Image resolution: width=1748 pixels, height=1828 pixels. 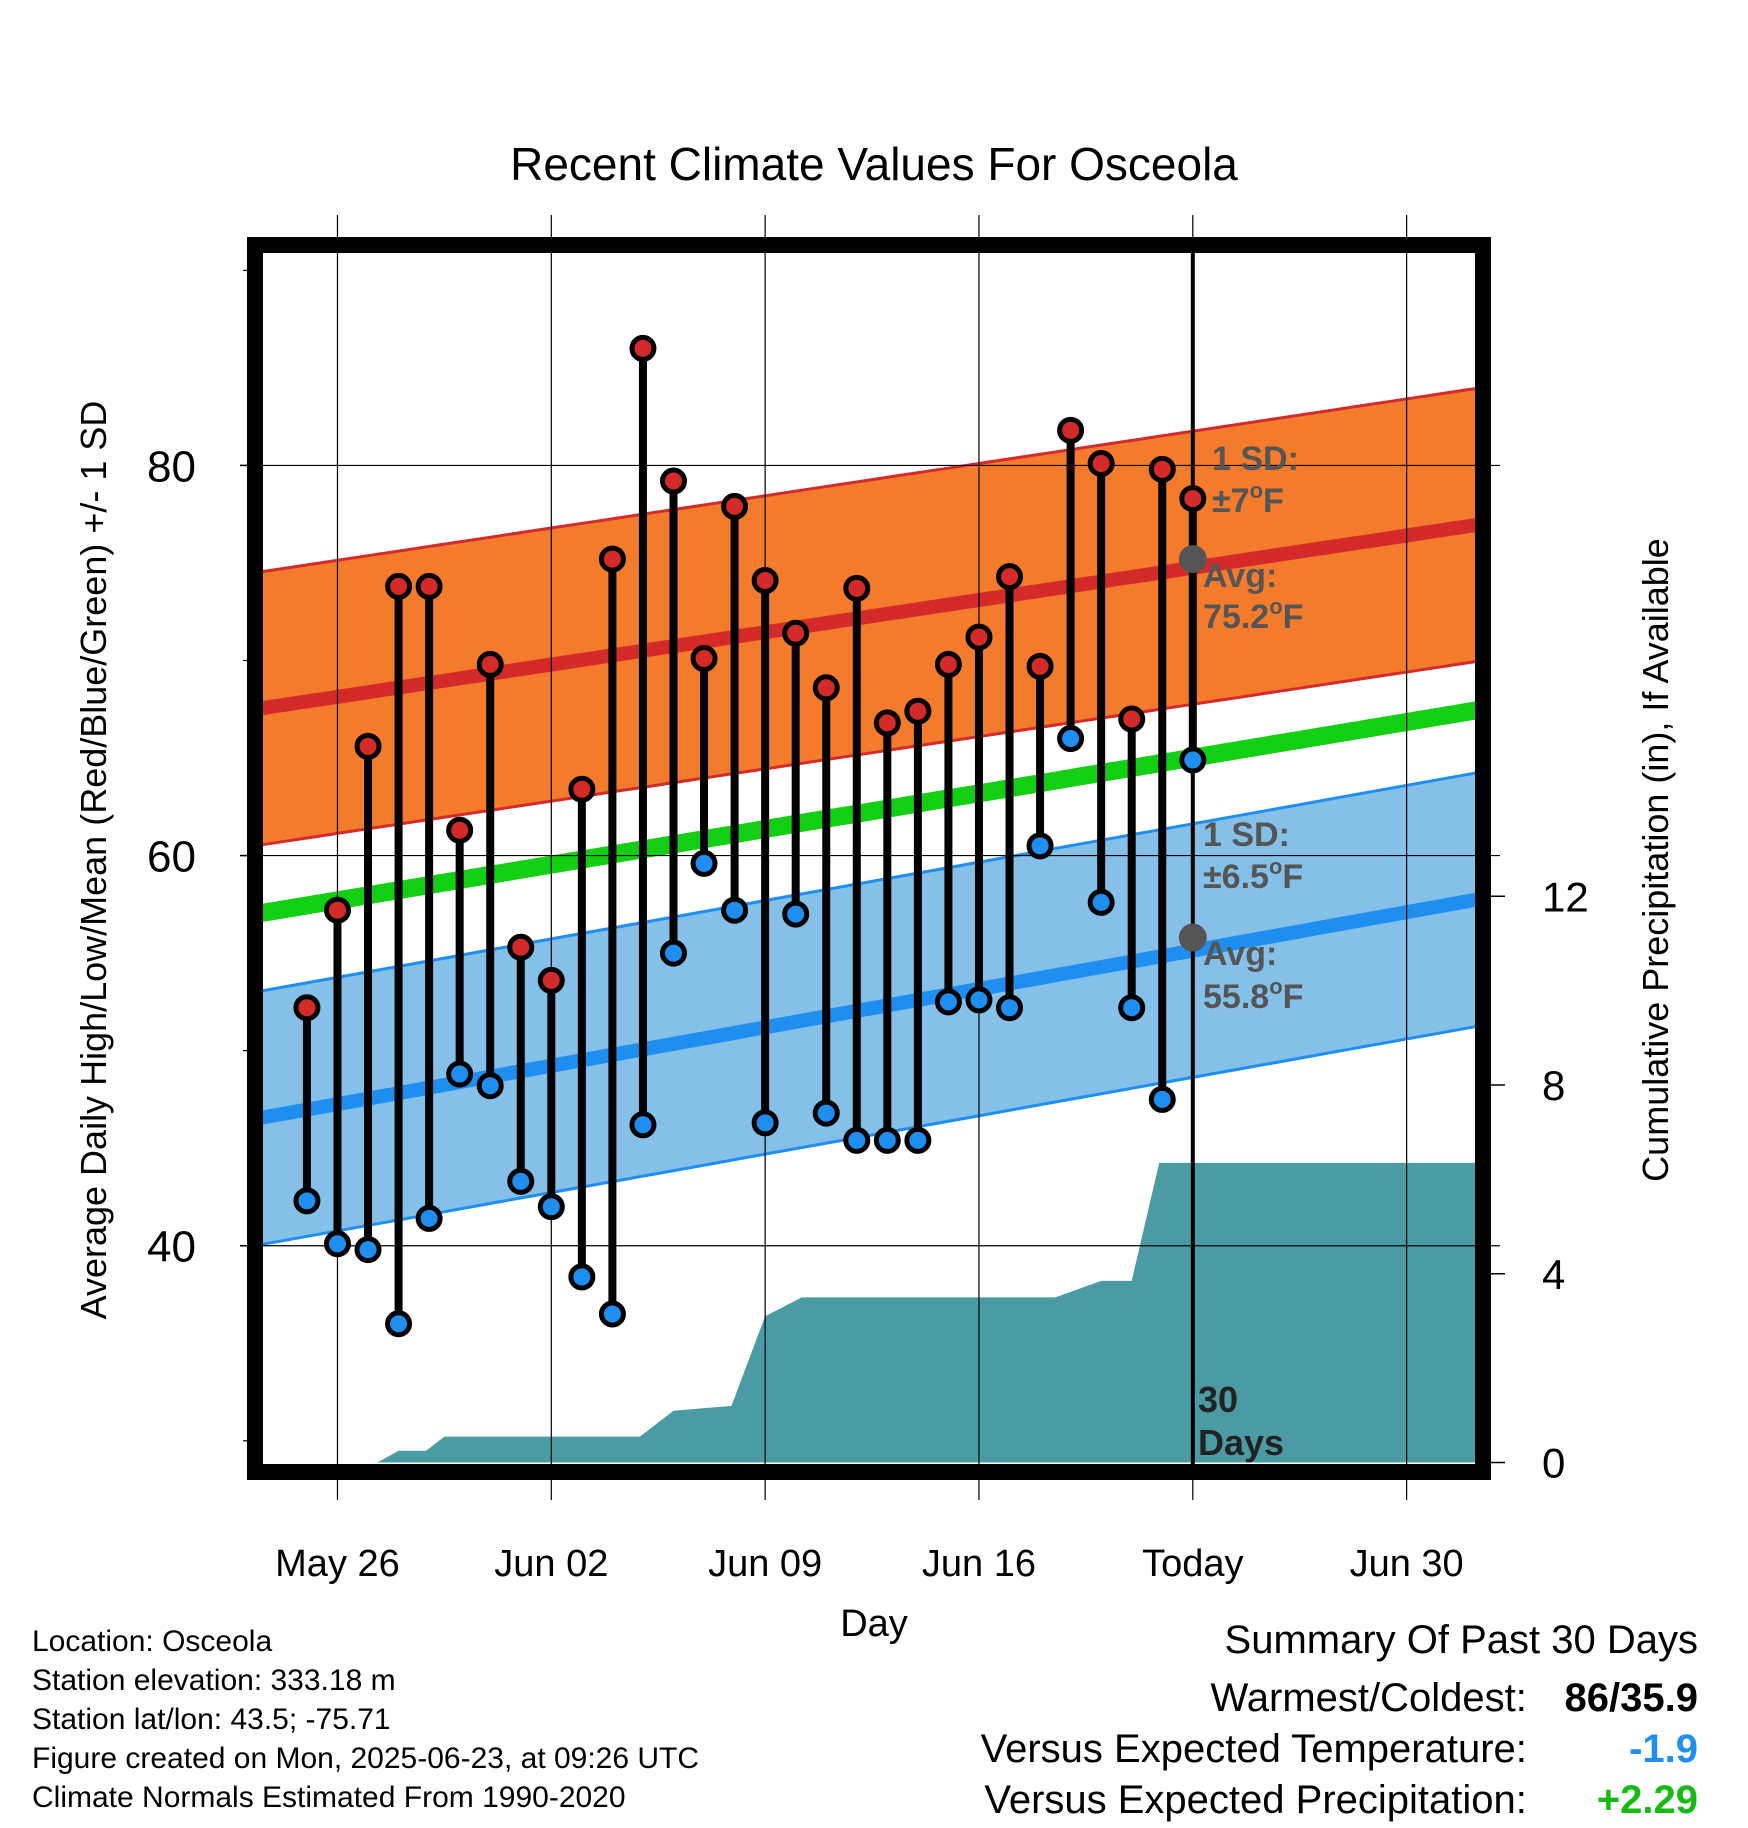 What do you see at coordinates (1192, 559) in the screenshot?
I see `today-high-avg-marker` at bounding box center [1192, 559].